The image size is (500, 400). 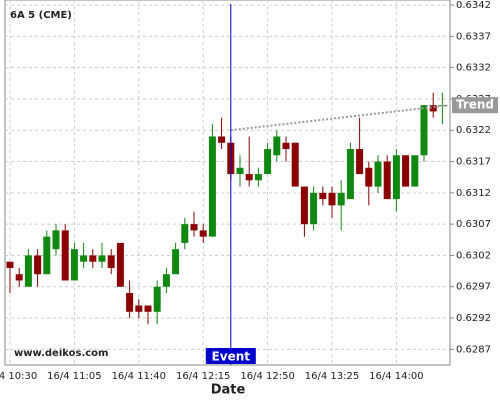 I want to click on event-label: Event, so click(x=231, y=357).